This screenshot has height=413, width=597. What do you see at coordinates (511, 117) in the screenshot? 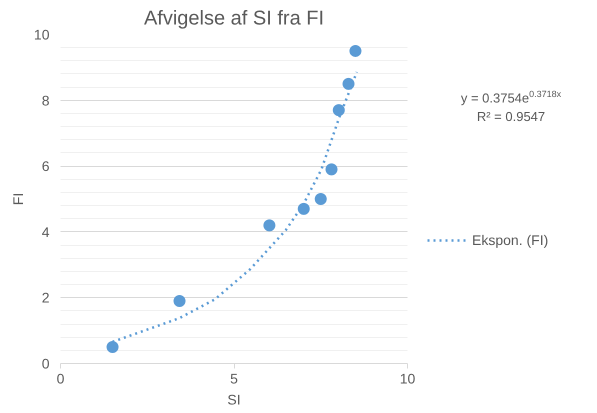
I see `text: R² = 0.9547` at bounding box center [511, 117].